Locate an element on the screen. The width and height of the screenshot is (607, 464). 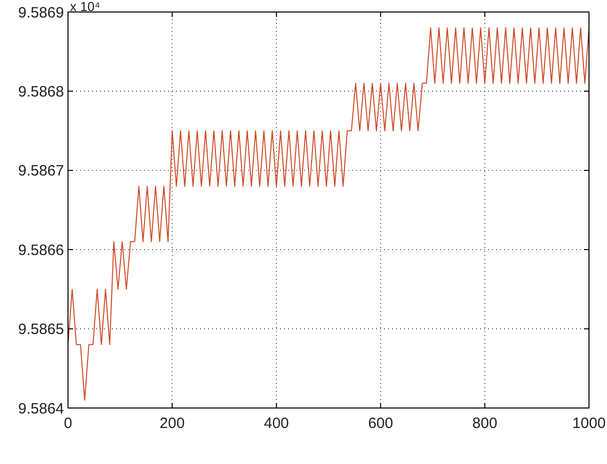
x-tick-label: 600 is located at coordinates (381, 423).